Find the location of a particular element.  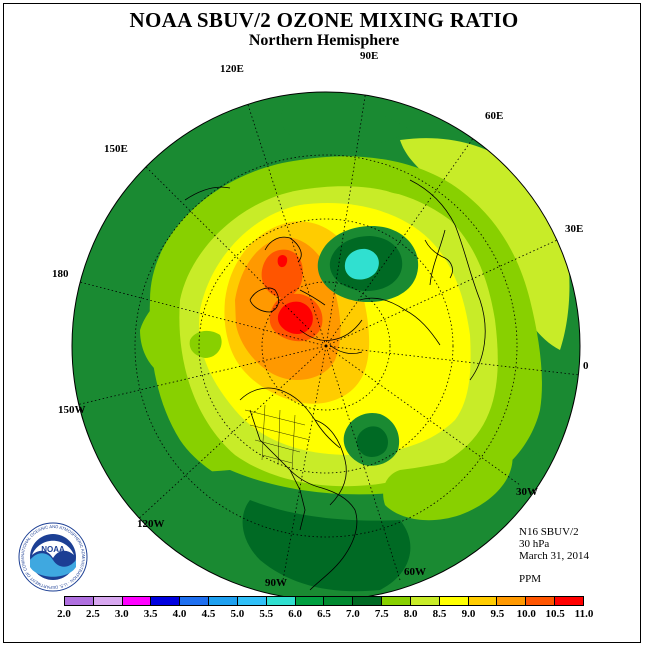

satellite-label: N16 SBUV/2 is located at coordinates (549, 532).